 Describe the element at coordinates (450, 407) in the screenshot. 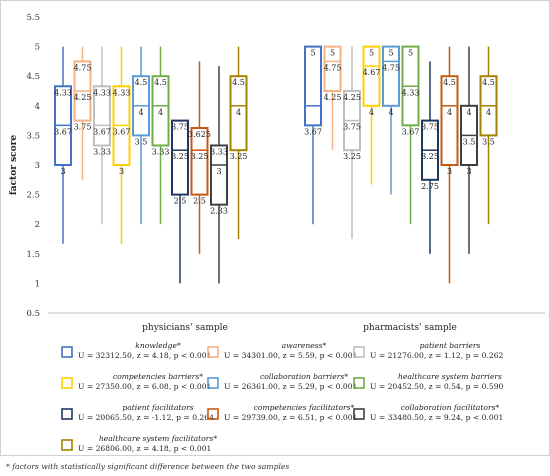

I see `legend-name: collaboration facilitators*` at that location.